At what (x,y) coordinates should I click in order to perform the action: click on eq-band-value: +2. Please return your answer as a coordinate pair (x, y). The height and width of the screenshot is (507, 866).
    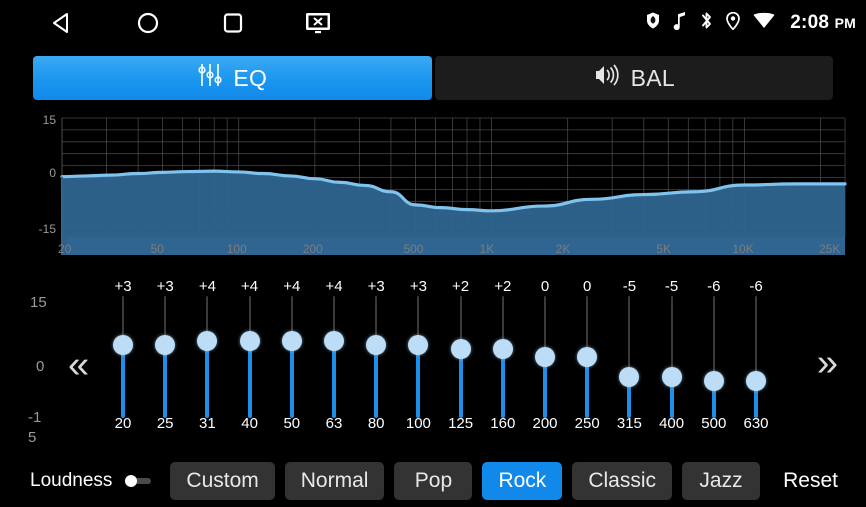
    Looking at the image, I should click on (503, 286).